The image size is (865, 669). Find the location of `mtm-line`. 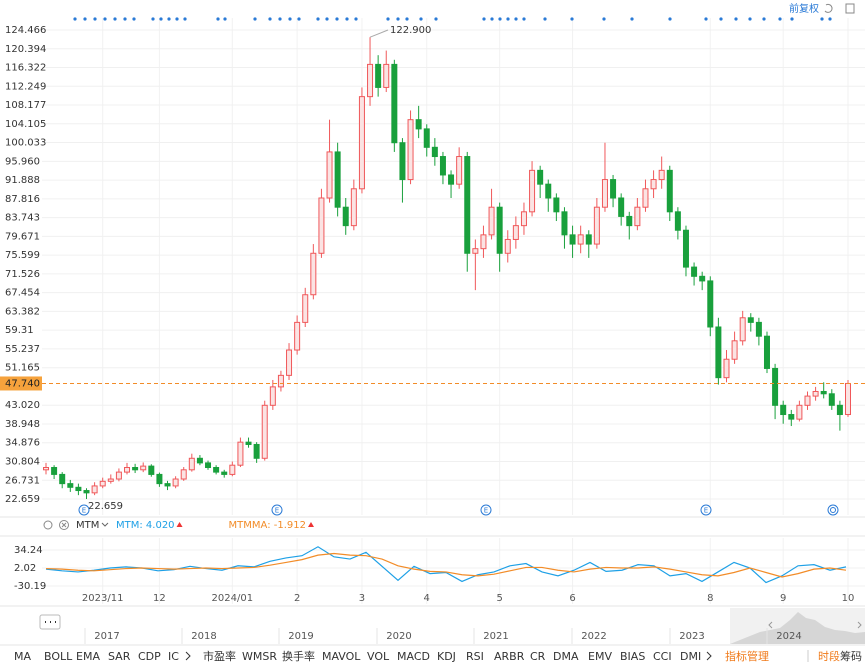

mtm-line is located at coordinates (446, 565).